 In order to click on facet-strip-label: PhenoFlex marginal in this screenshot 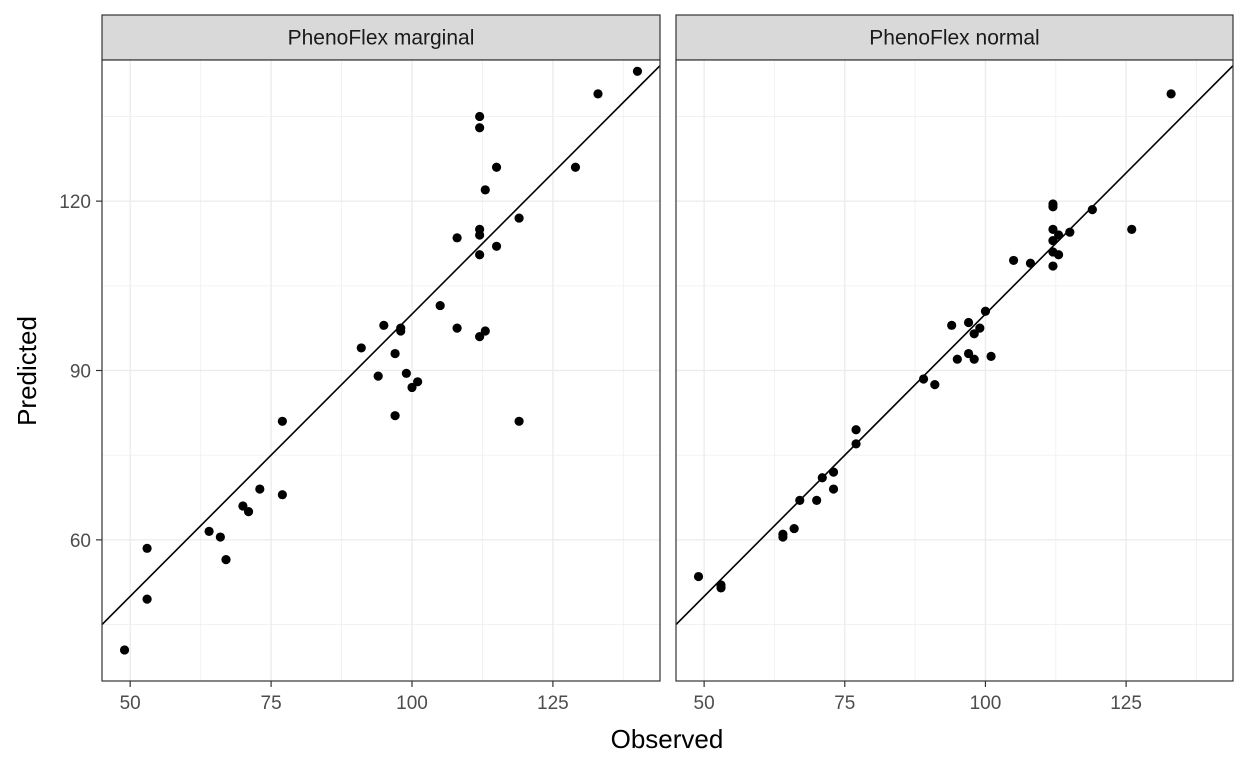, I will do `click(381, 38)`.